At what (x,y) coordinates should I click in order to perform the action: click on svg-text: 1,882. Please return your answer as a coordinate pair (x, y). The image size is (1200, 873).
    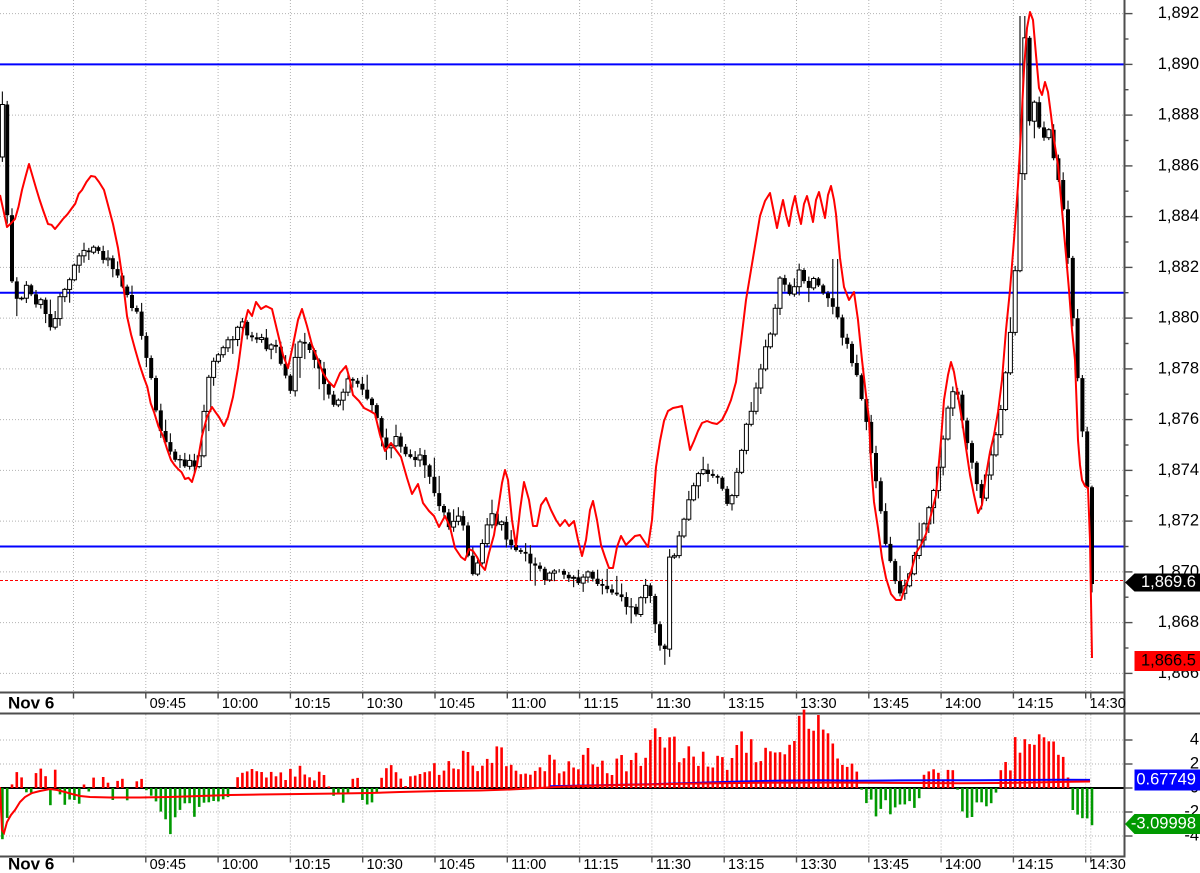
    Looking at the image, I should click on (1178, 267).